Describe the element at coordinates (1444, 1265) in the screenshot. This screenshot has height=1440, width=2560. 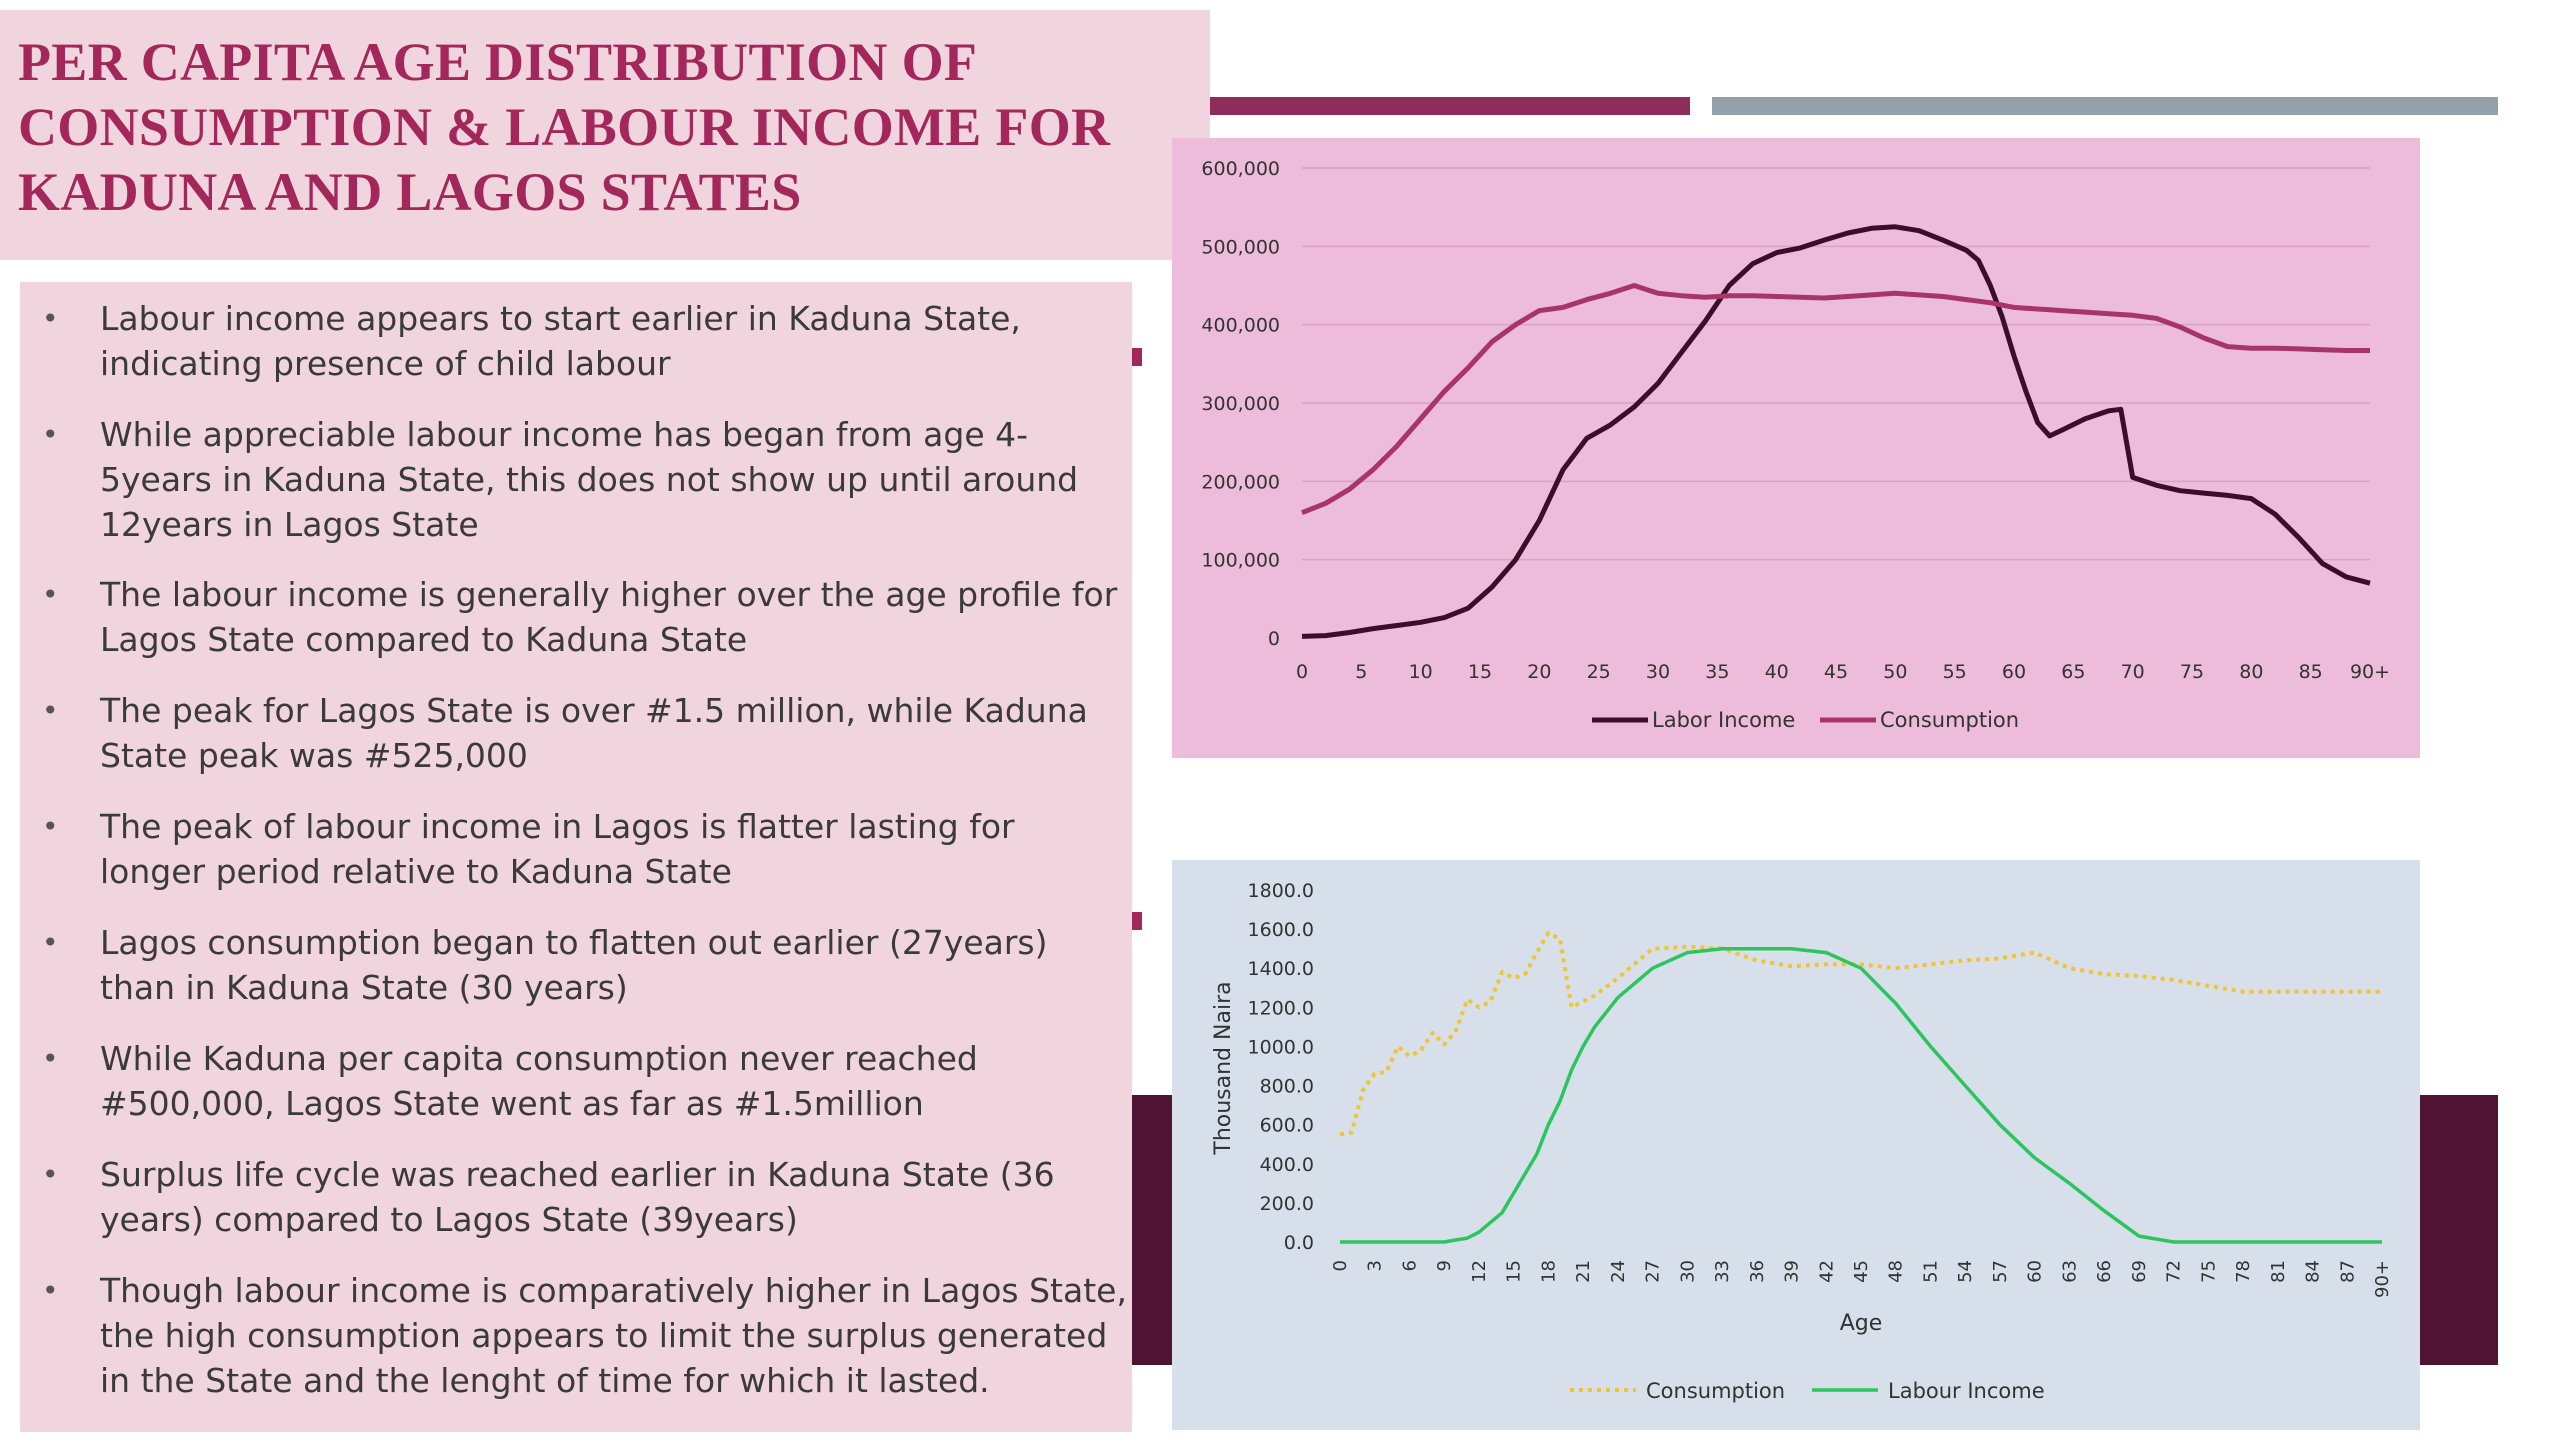
I see `x-tick-label: 9` at that location.